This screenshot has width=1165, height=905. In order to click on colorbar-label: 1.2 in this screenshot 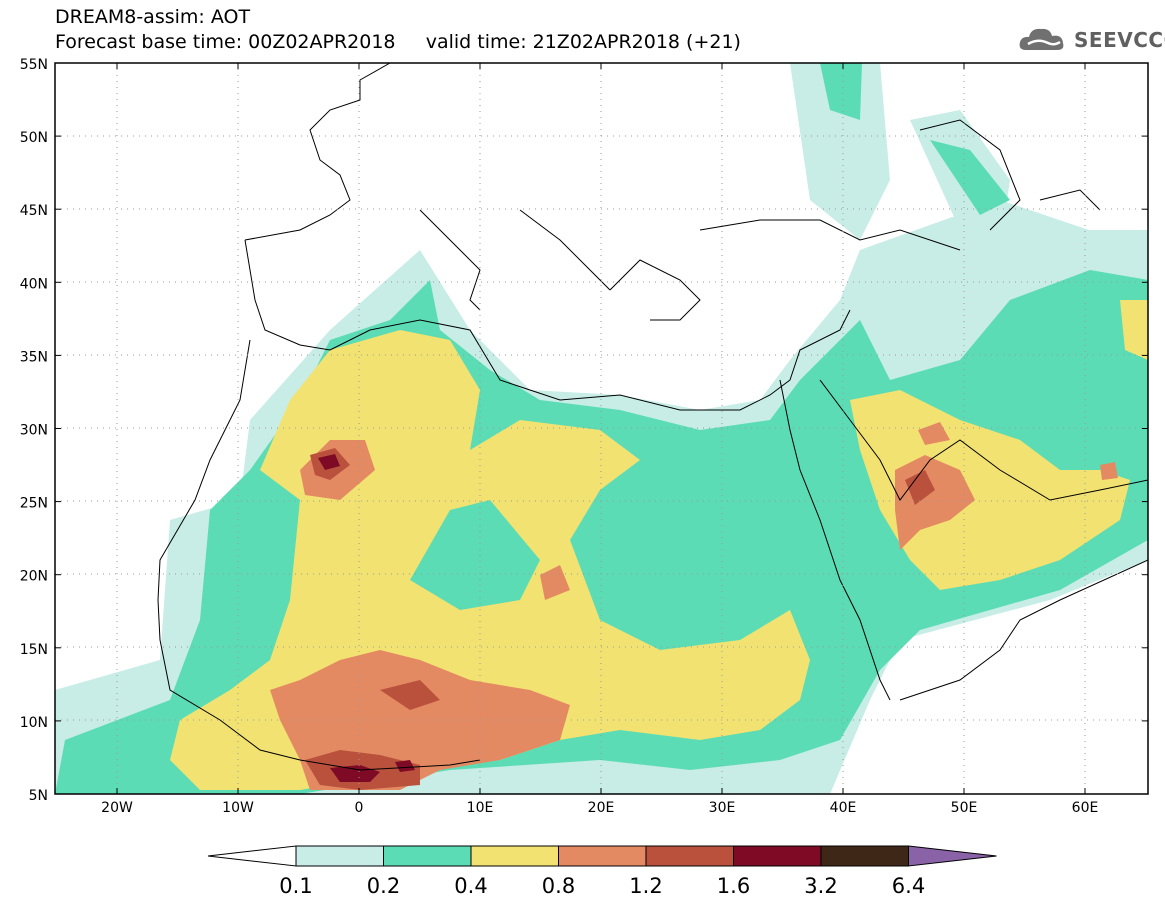, I will do `click(645, 886)`.